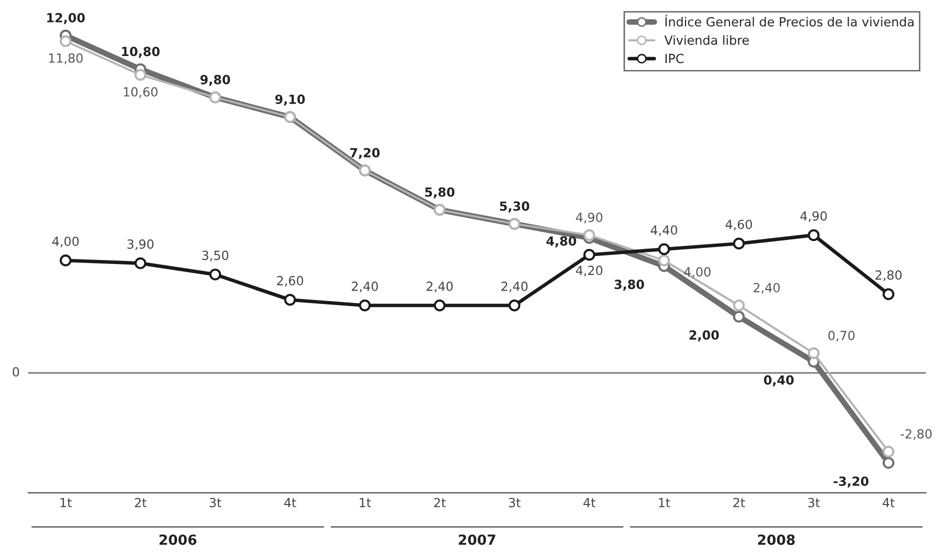 The height and width of the screenshot is (560, 940). Describe the element at coordinates (841, 336) in the screenshot. I see `data-label: 0,70` at that location.